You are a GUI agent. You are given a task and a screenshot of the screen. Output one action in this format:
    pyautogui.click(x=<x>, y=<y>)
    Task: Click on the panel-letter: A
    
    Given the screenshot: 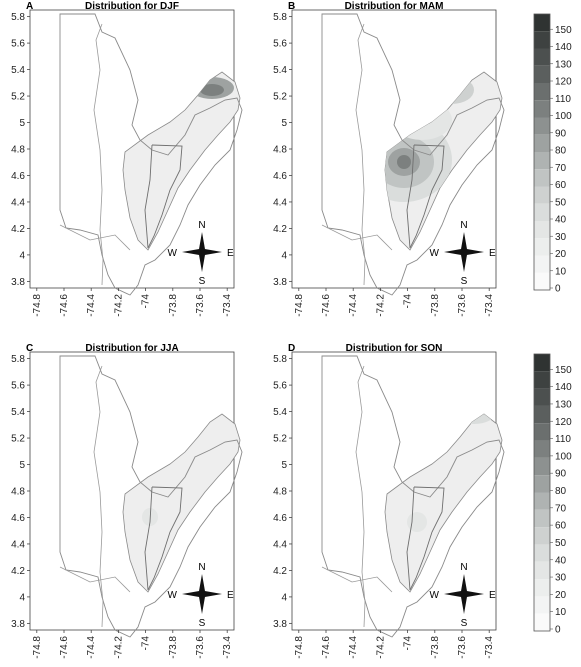 What is the action you would take?
    pyautogui.click(x=29, y=6)
    